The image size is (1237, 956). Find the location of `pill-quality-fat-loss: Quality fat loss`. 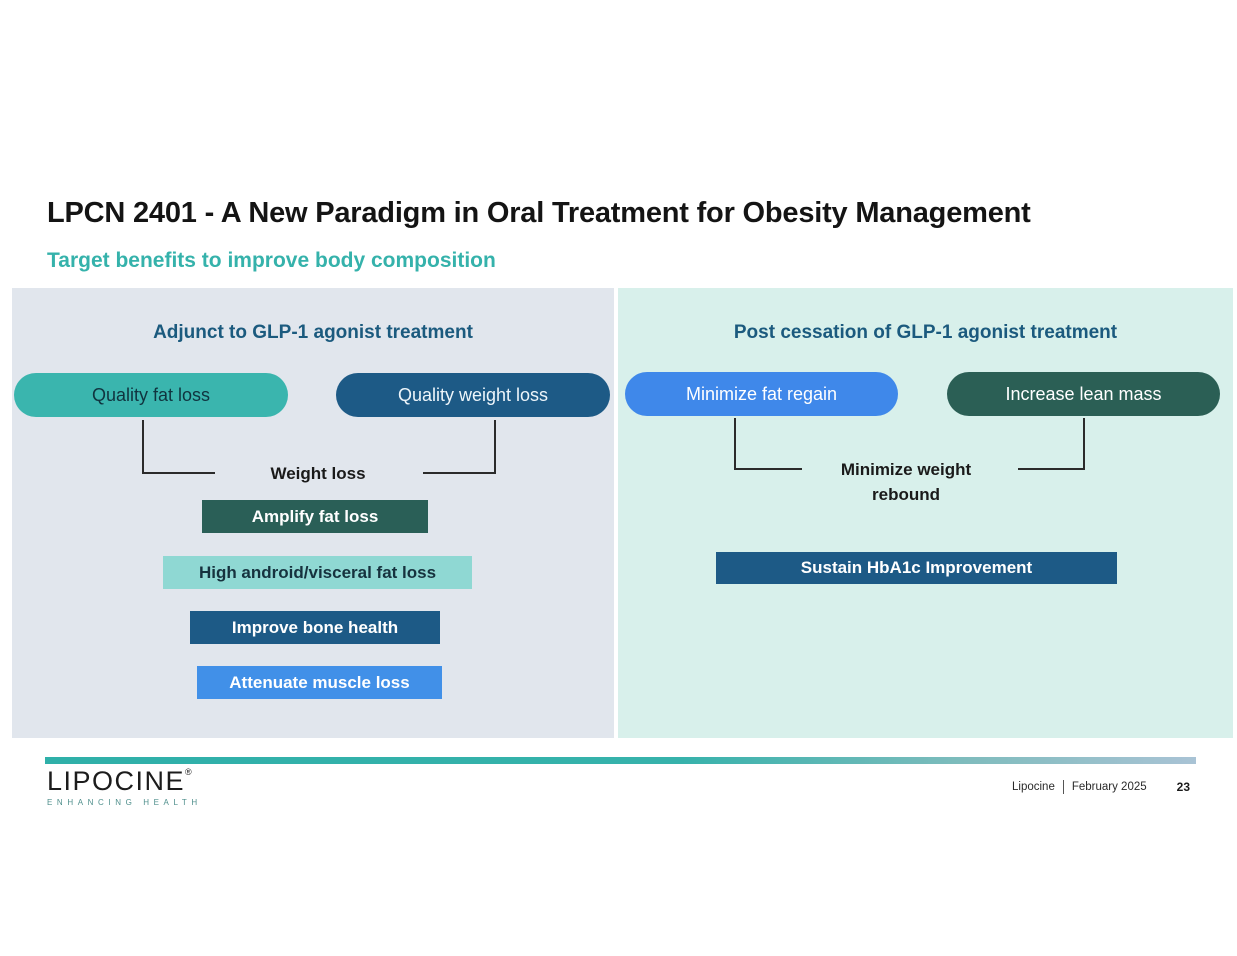

pill-quality-fat-loss: Quality fat loss is located at coordinates (151, 395).